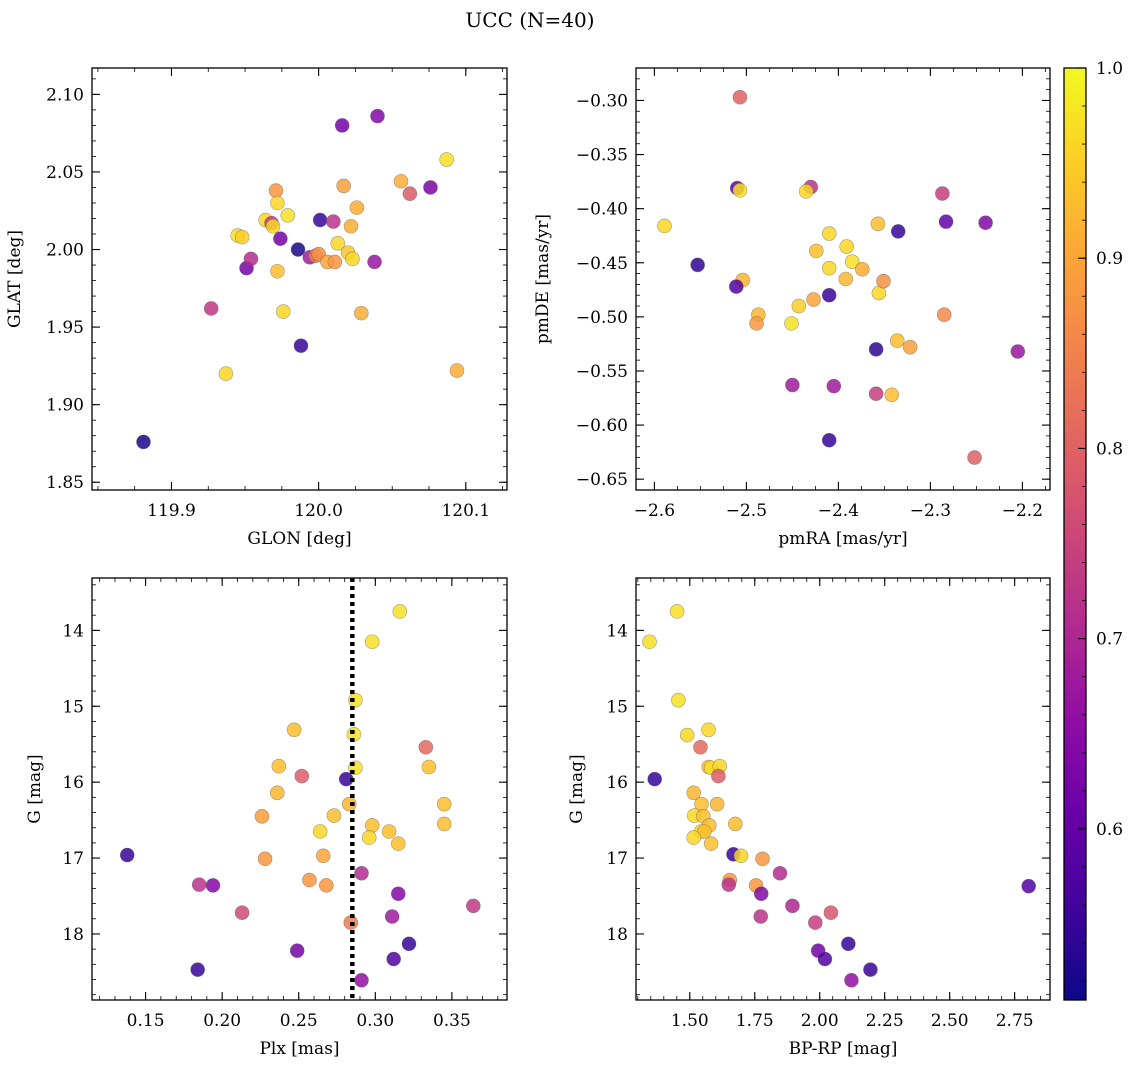  Describe the element at coordinates (755, 1021) in the screenshot. I see `x-tick-label: 1.75` at that location.